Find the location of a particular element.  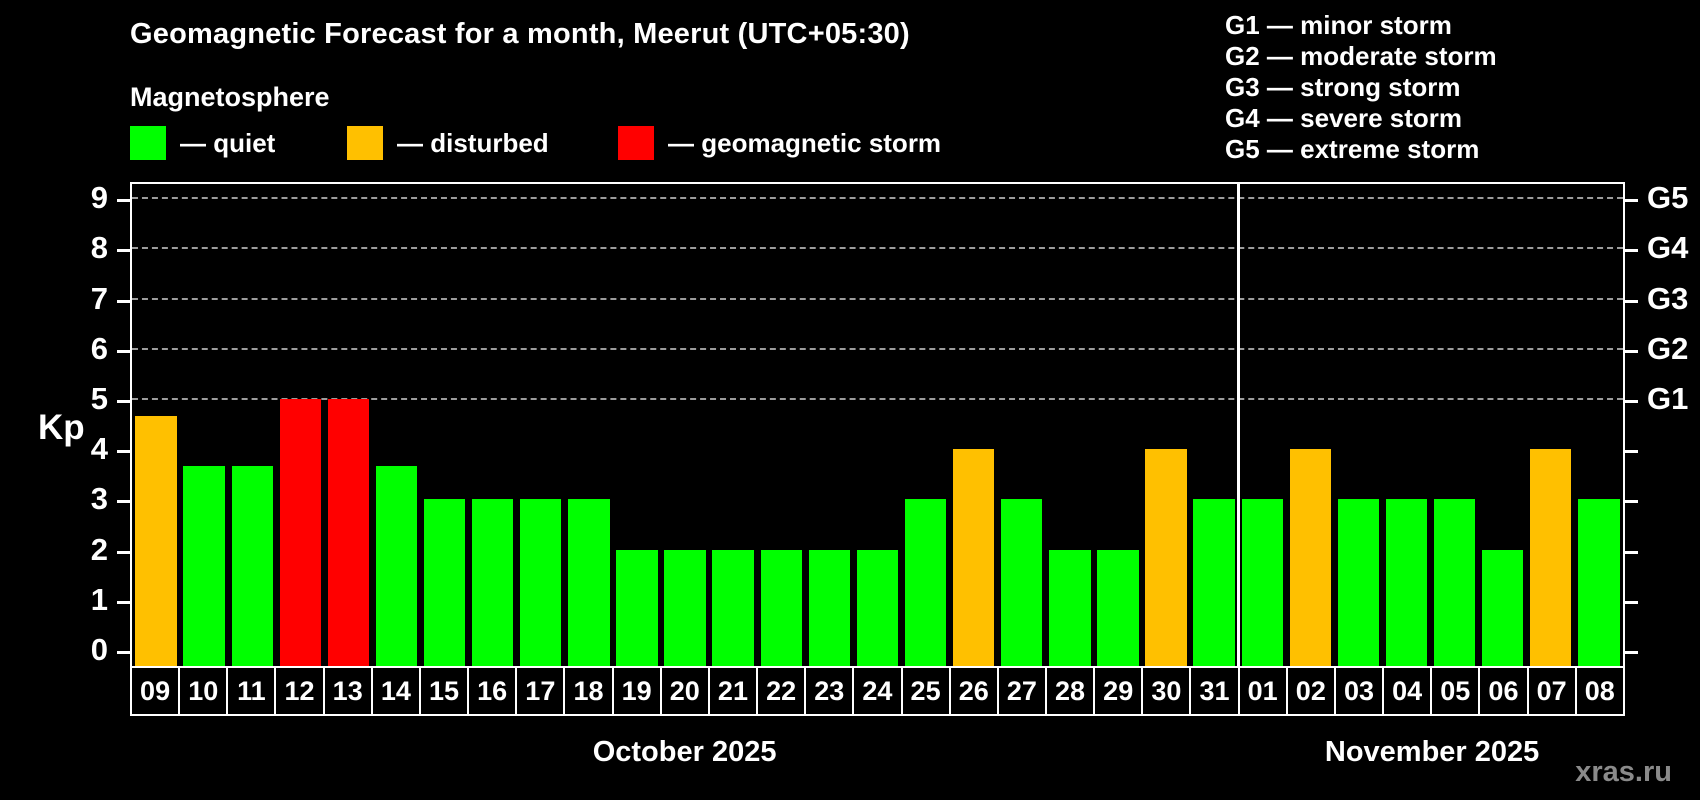

y-tick-label-7: 7 is located at coordinates (99, 298).